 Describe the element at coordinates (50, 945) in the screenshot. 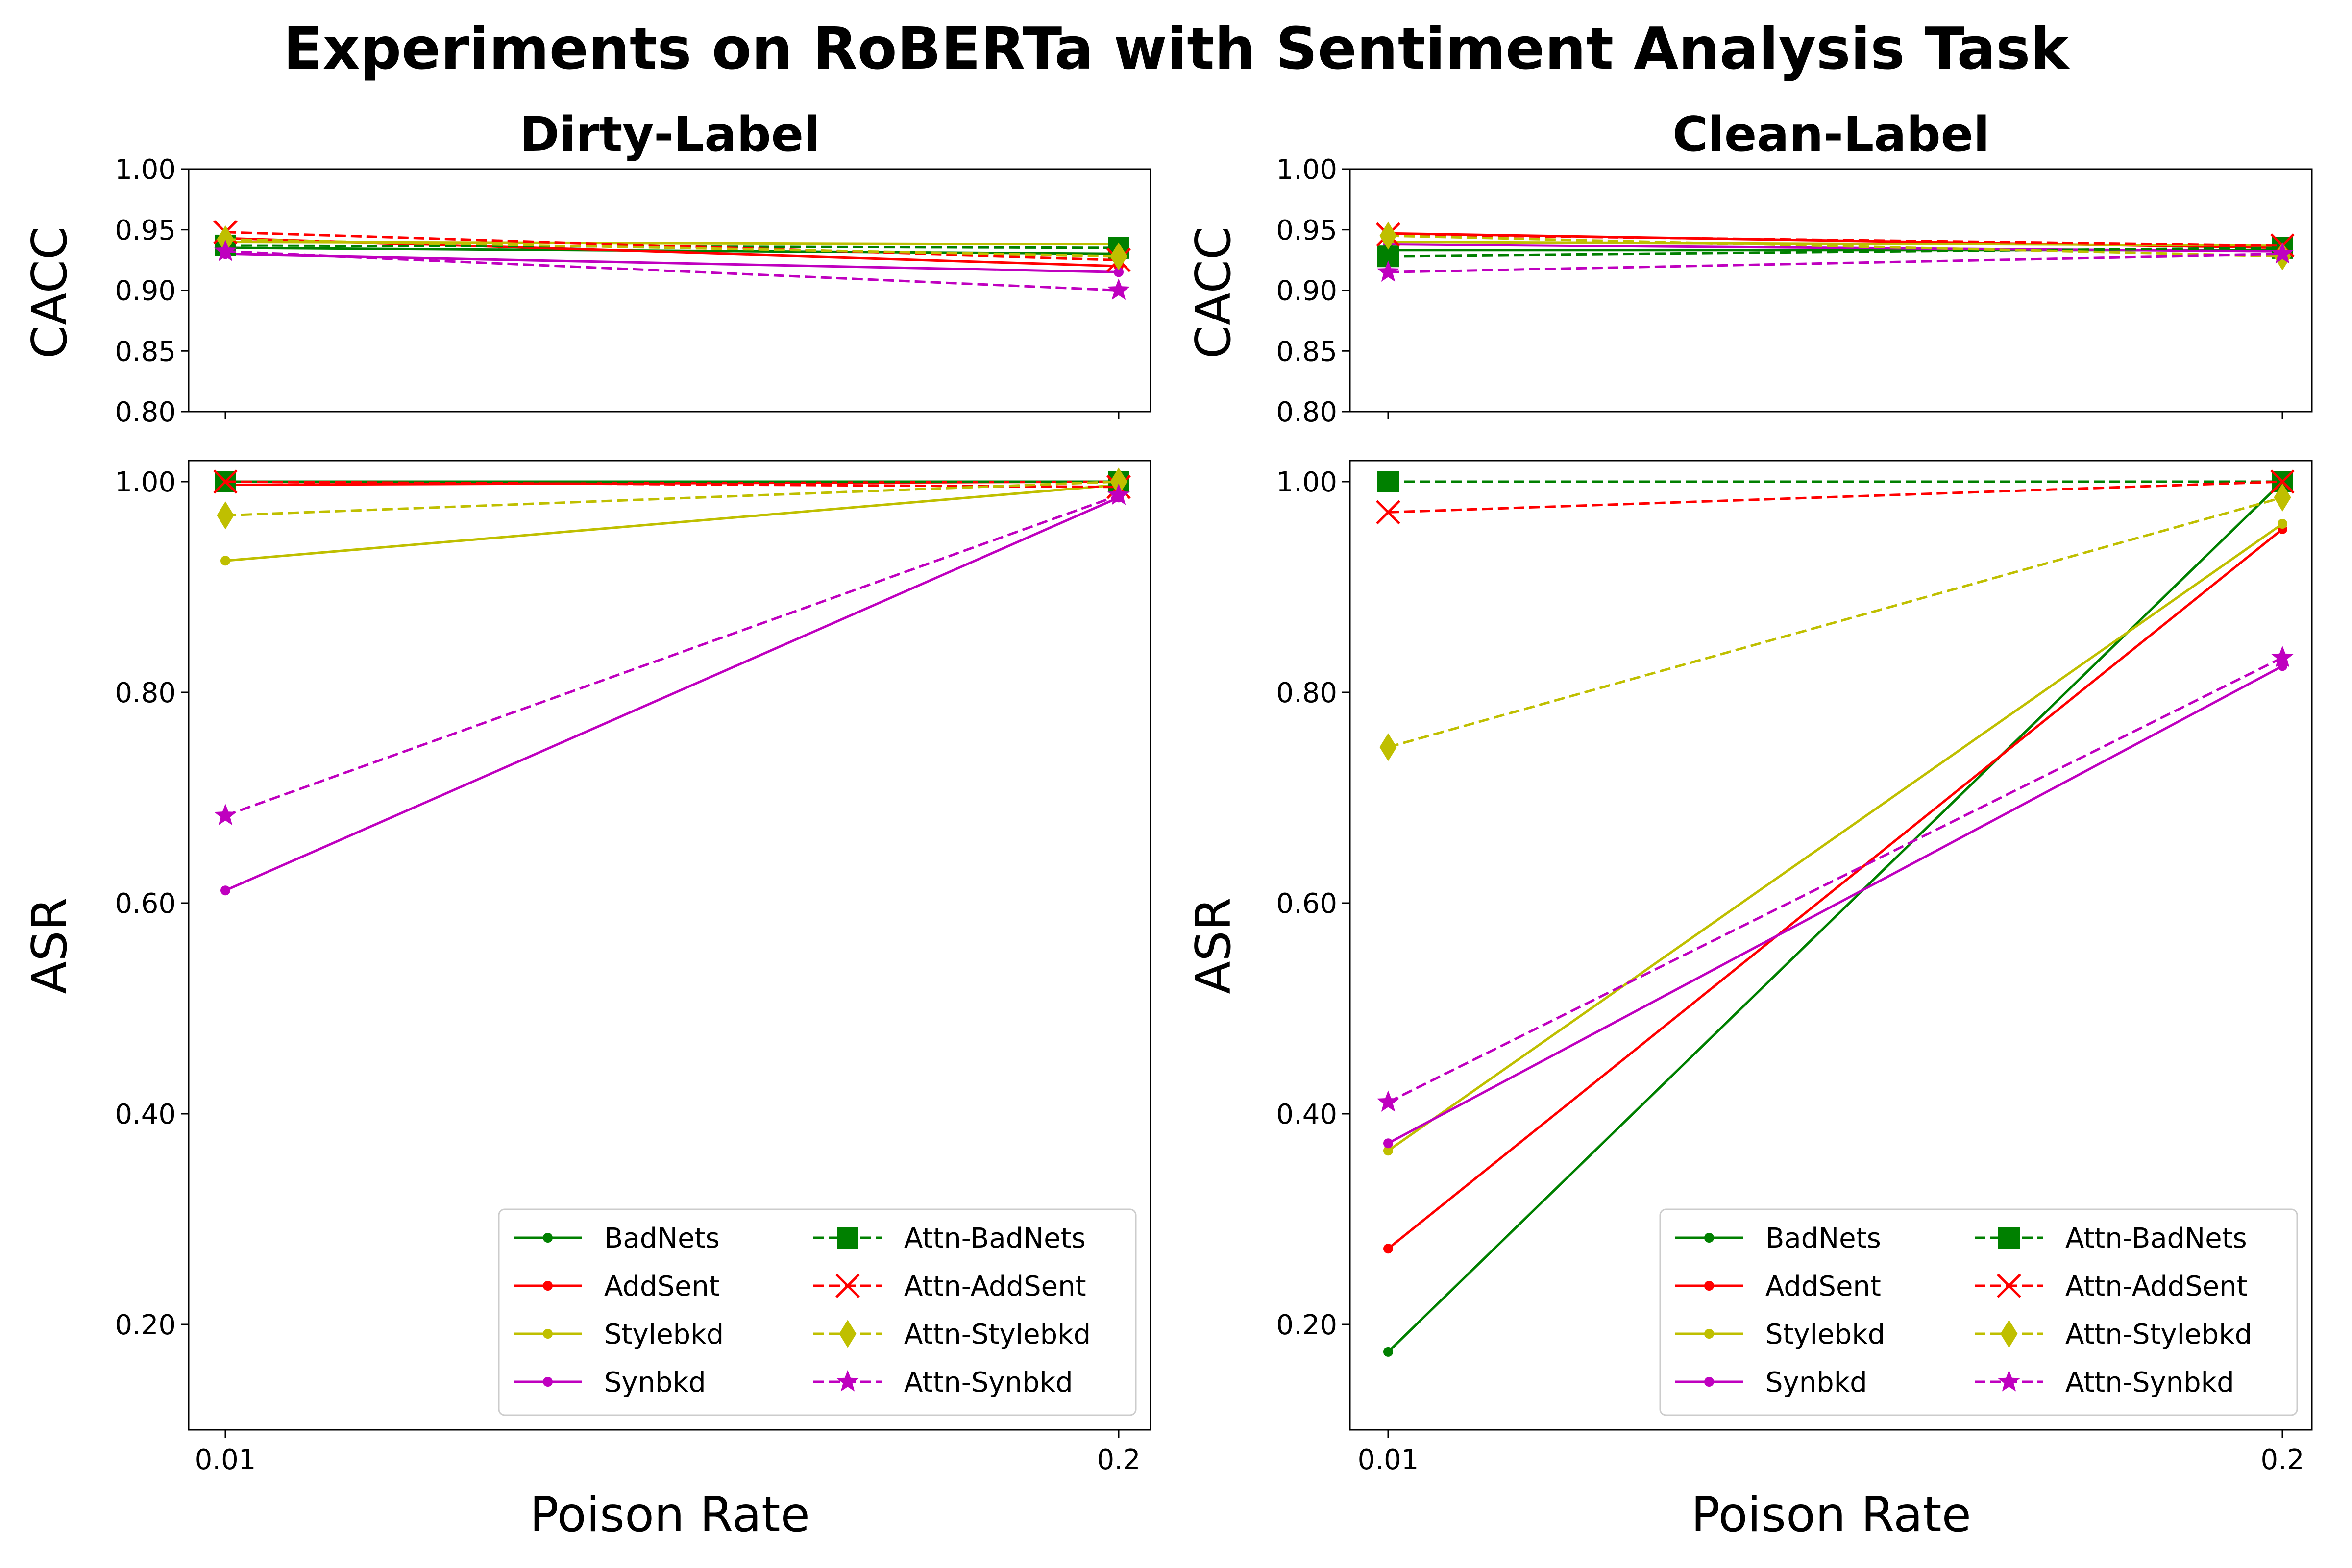

I see `y-axis-label-dirty-asr: ASR` at that location.